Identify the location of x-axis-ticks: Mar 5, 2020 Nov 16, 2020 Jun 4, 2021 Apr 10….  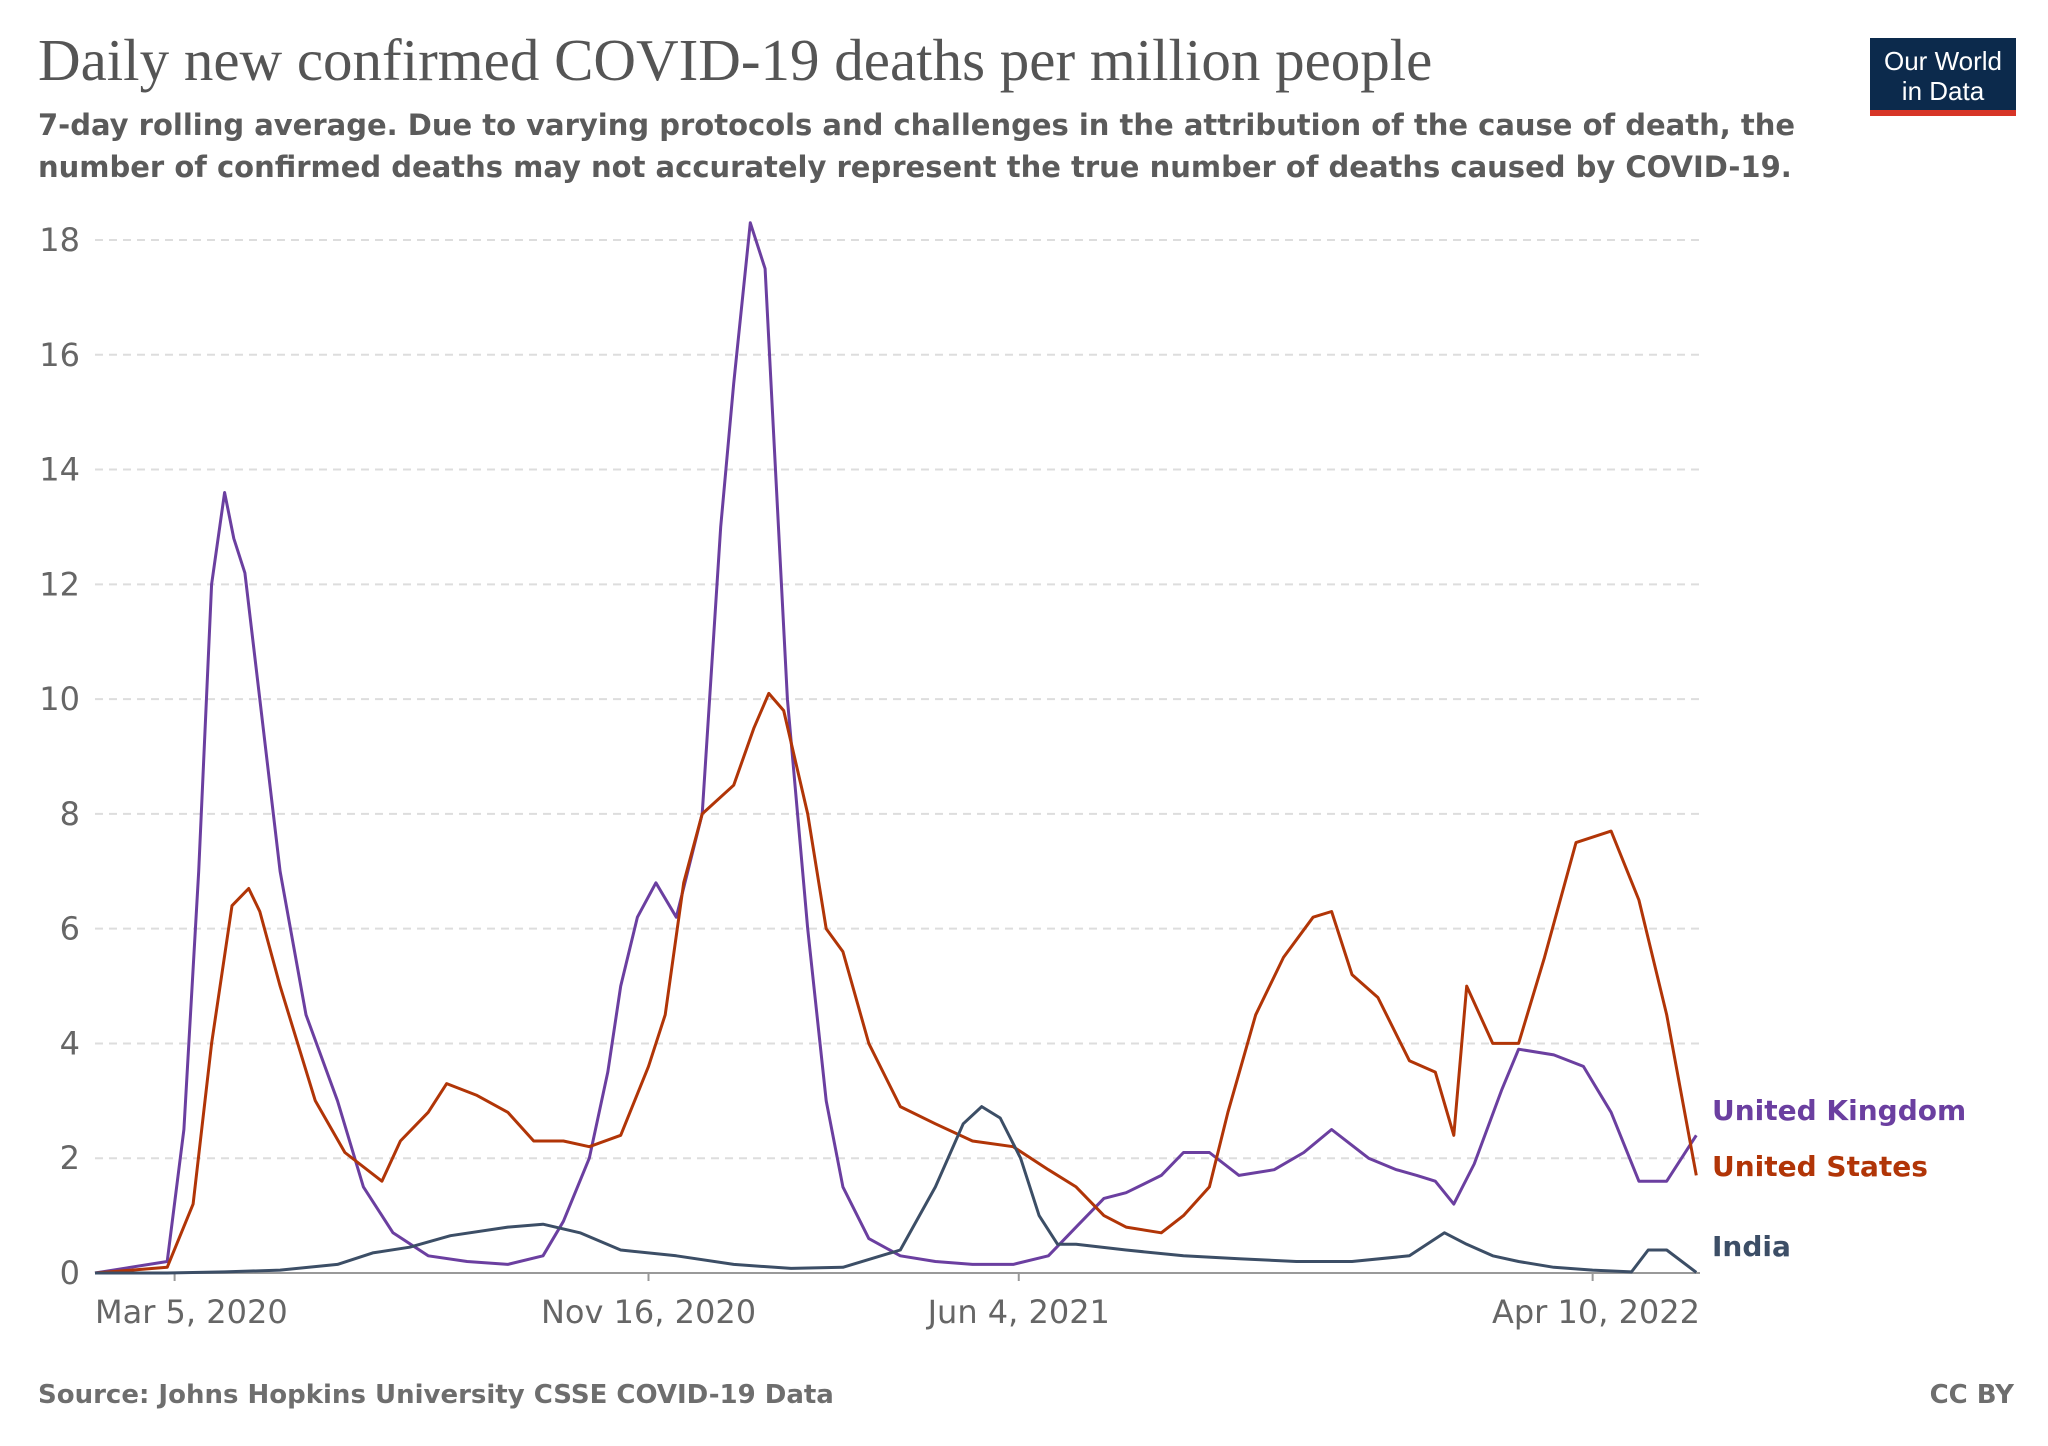
(897, 1302).